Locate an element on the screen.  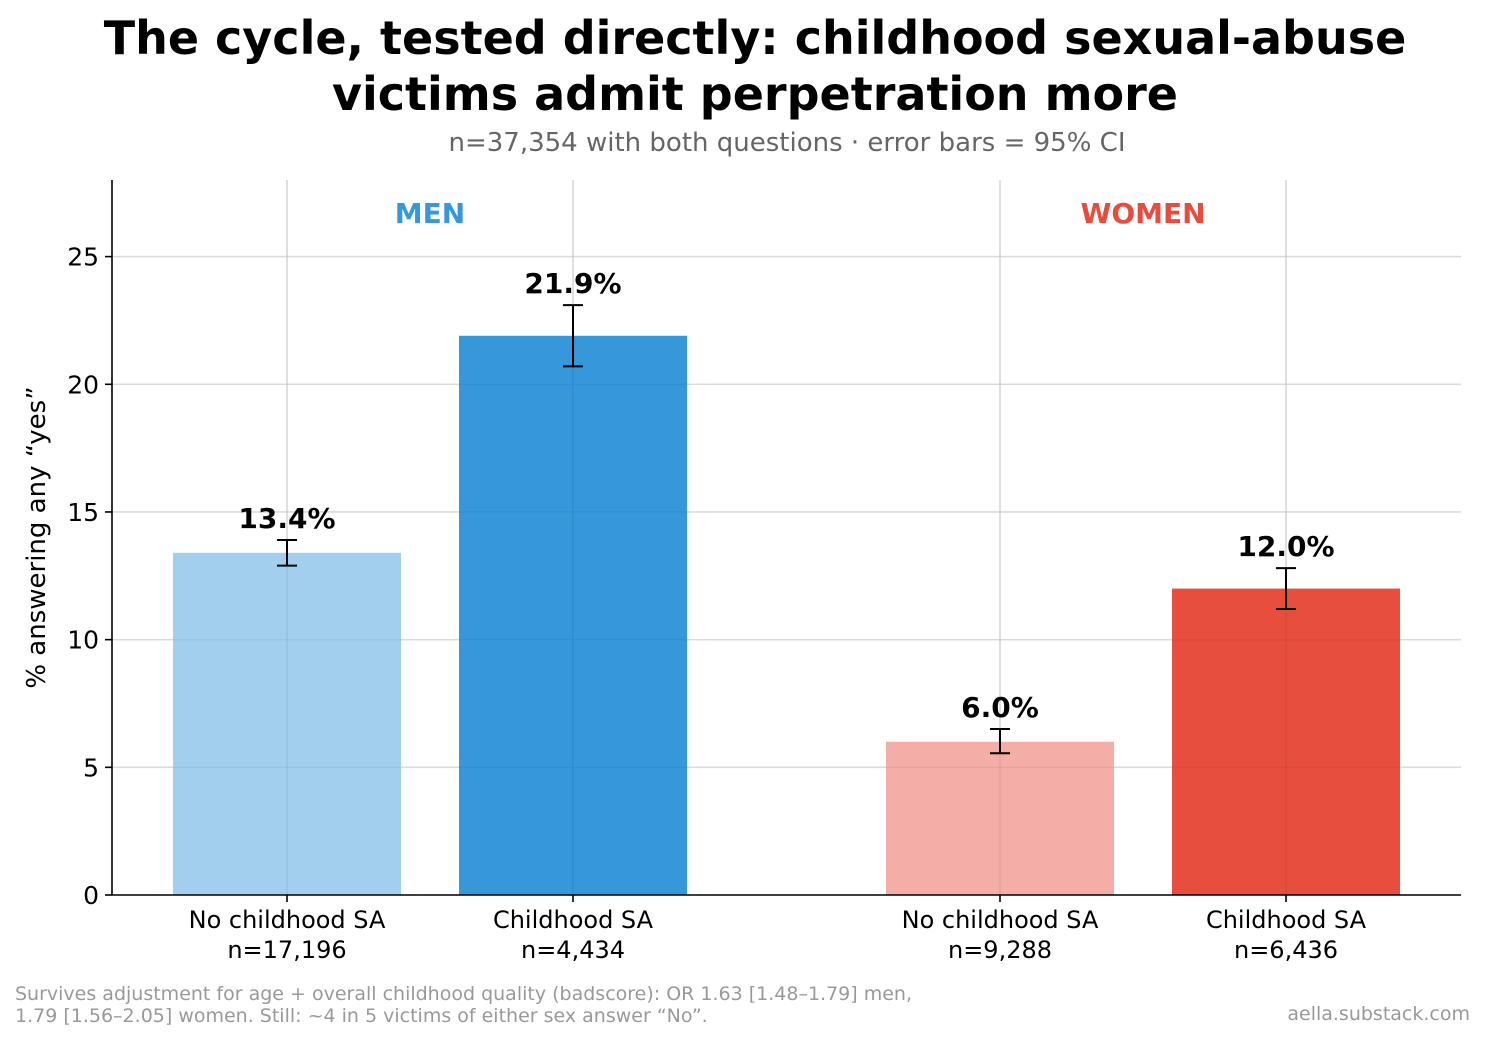
bar-value-label: 13.4% is located at coordinates (286, 518).